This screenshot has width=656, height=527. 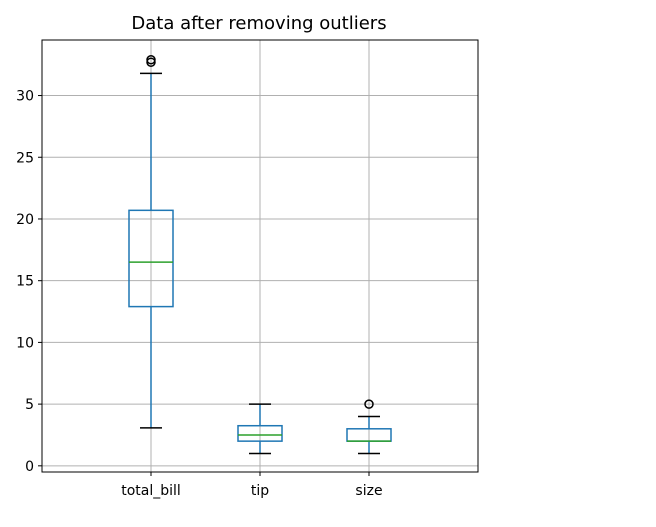 I want to click on y-tick-label: 25, so click(x=25, y=158).